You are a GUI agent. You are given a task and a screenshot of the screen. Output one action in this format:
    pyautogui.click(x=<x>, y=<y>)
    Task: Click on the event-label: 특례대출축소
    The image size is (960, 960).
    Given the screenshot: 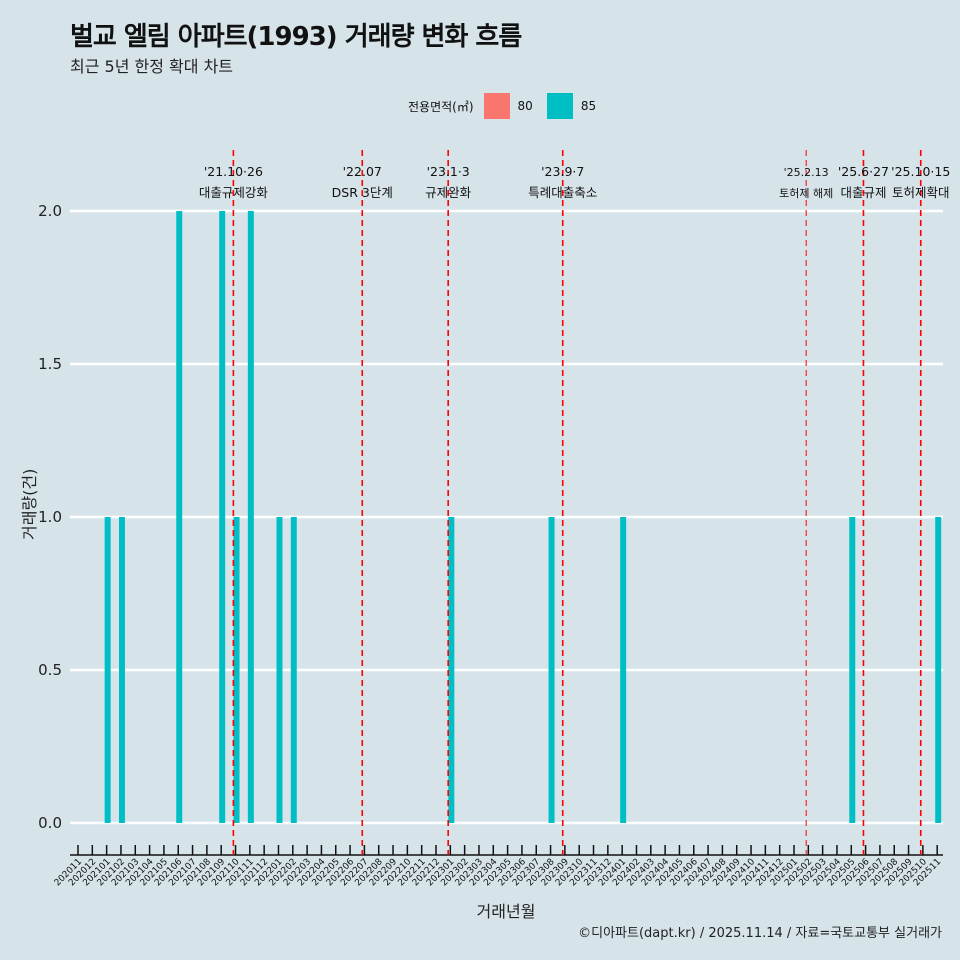 What is the action you would take?
    pyautogui.click(x=562, y=192)
    